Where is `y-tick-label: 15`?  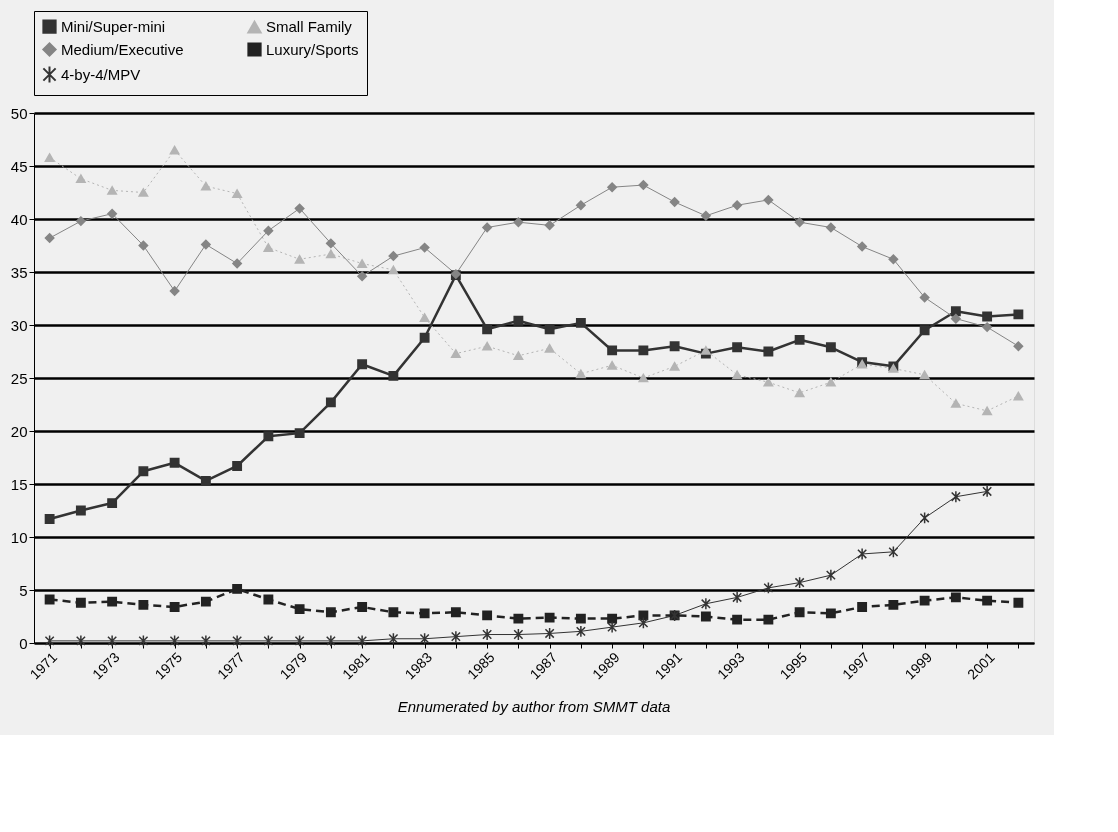
y-tick-label: 15 is located at coordinates (19, 484).